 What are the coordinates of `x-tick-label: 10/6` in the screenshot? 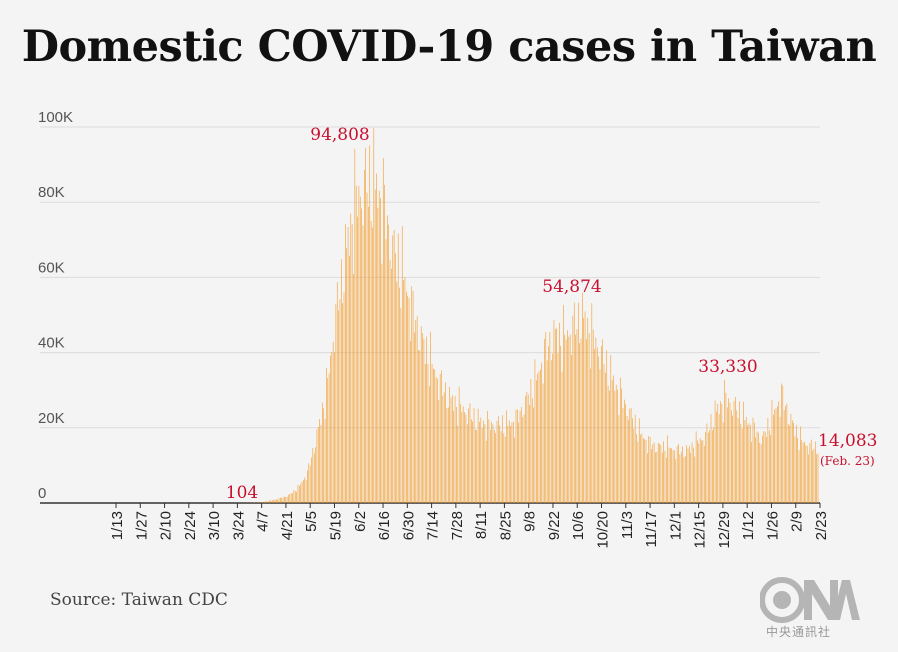 It's located at (578, 525).